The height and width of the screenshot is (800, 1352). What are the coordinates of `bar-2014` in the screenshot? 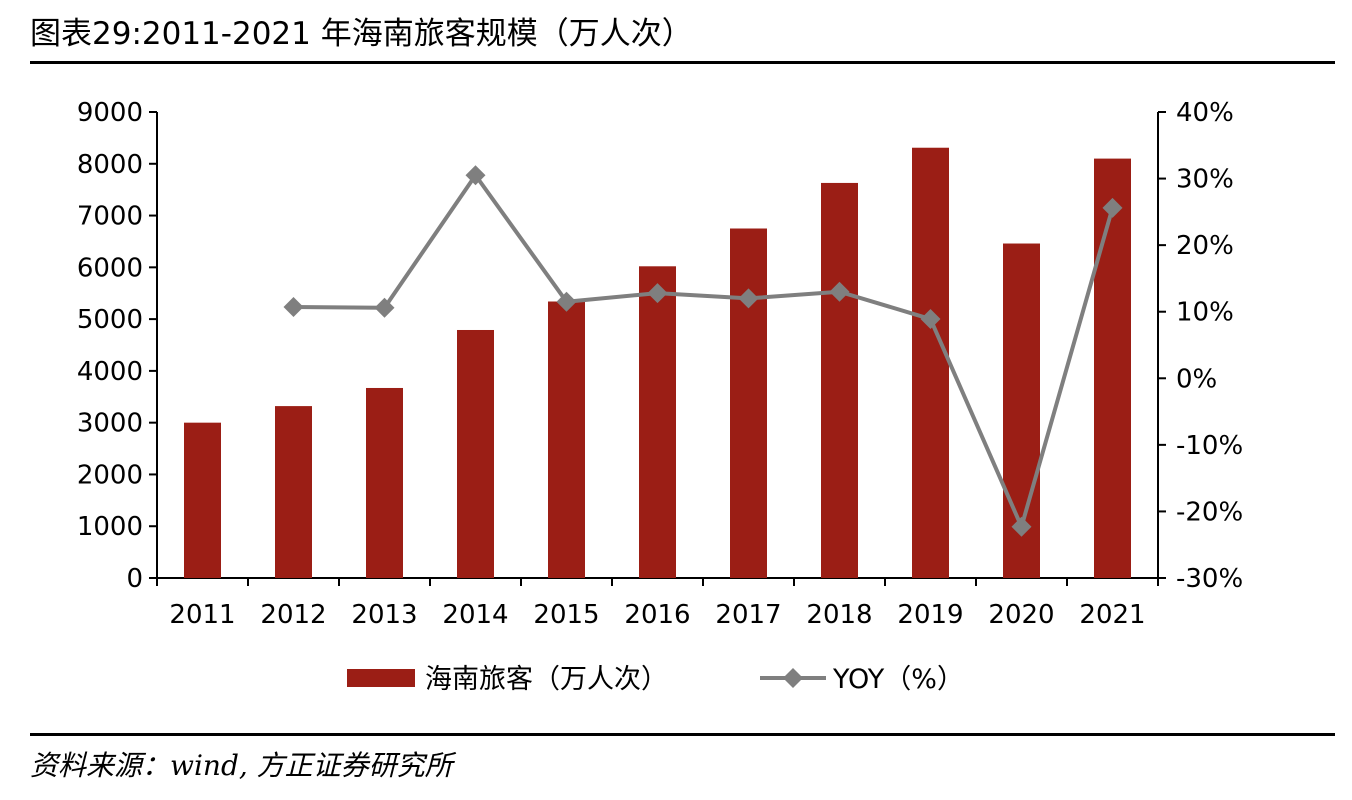 It's located at (475, 453).